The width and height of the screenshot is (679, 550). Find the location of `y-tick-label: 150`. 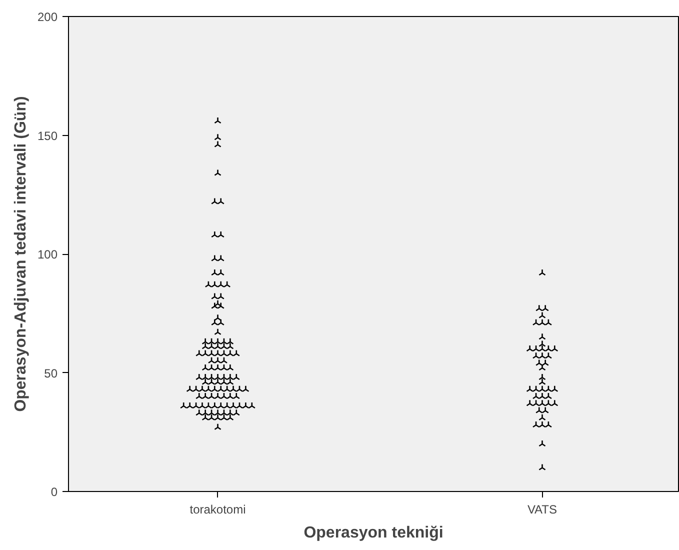

y-tick-label: 150 is located at coordinates (47, 135).